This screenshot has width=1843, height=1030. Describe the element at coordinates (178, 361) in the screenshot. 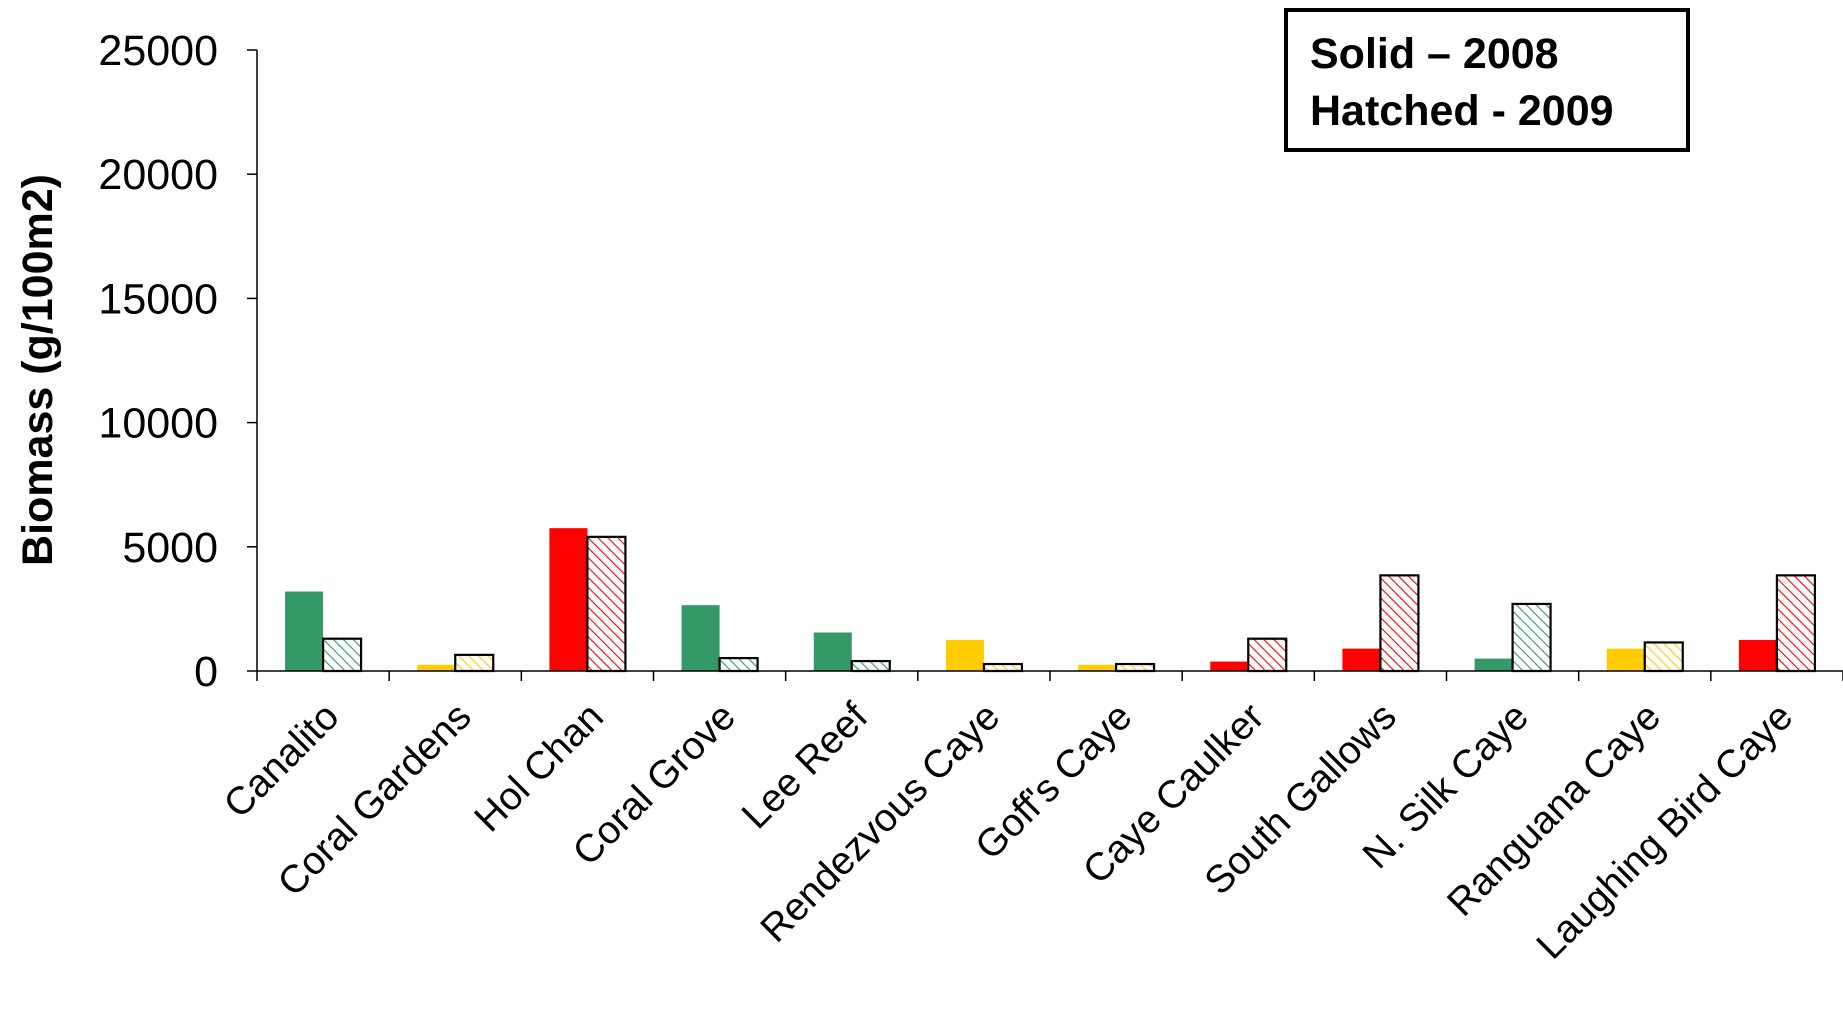

I see `y-axis: 0 5000 10000 15000 20000 25000` at that location.